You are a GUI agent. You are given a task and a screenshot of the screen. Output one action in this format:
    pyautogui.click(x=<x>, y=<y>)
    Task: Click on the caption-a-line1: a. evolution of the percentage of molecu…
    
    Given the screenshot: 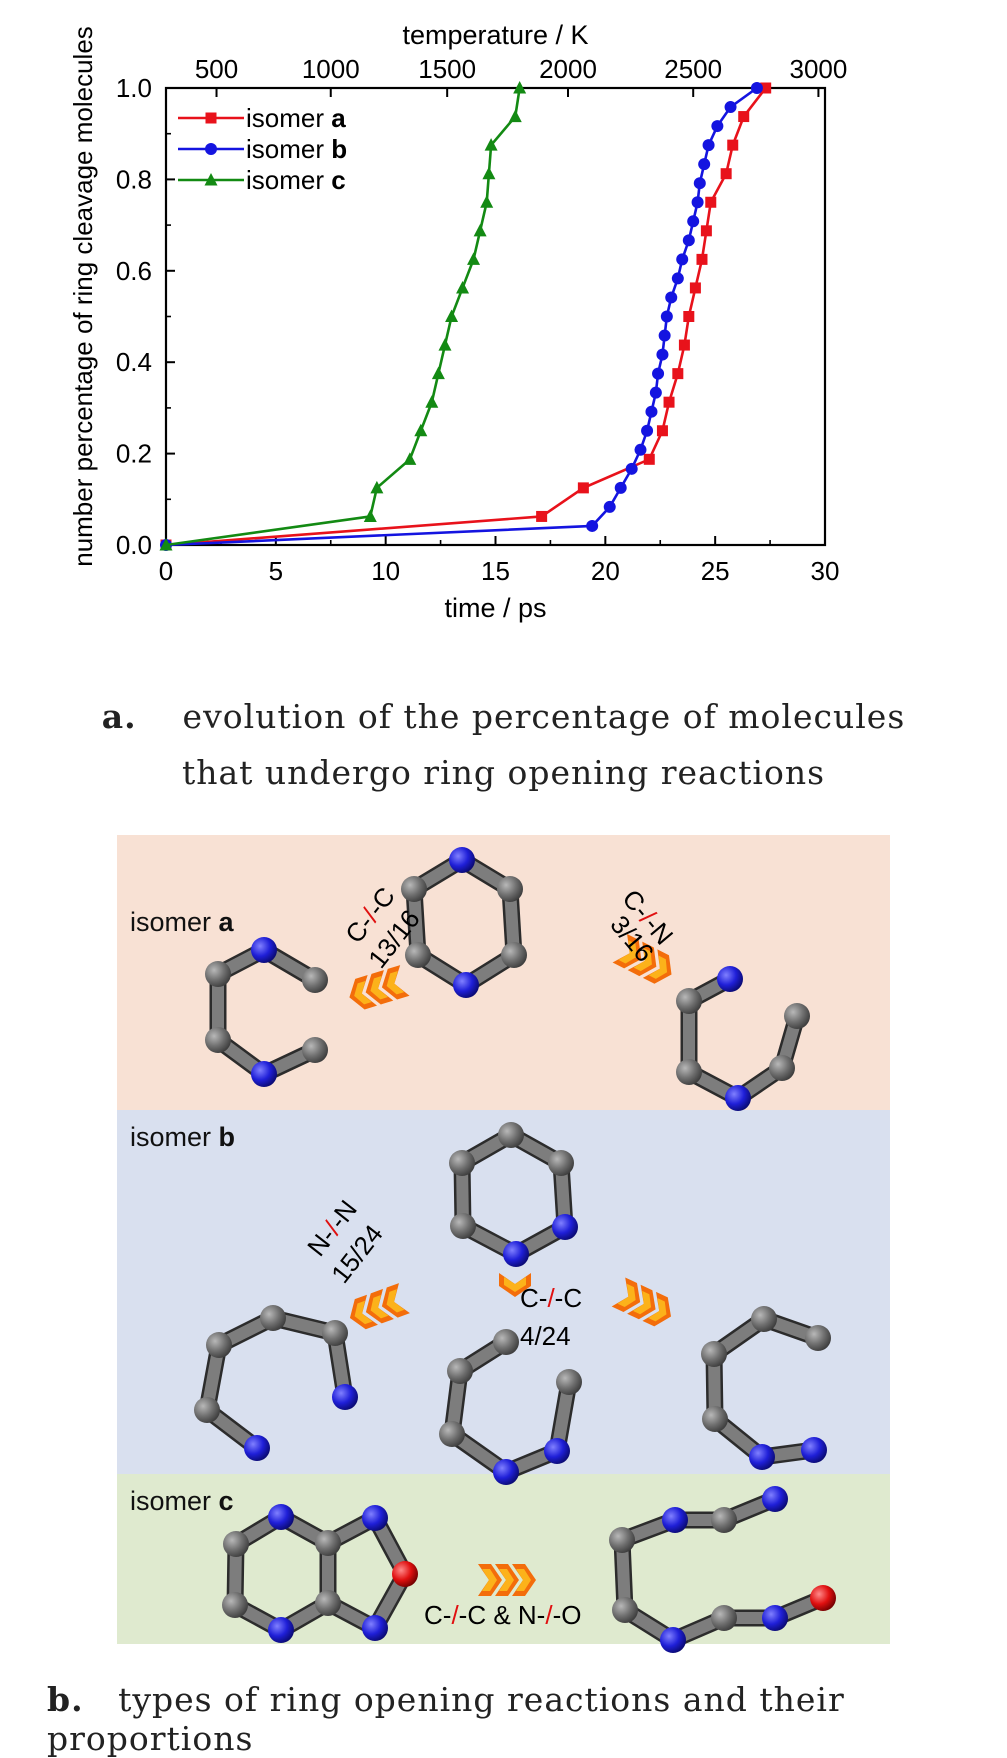 What is the action you would take?
    pyautogui.click(x=503, y=716)
    